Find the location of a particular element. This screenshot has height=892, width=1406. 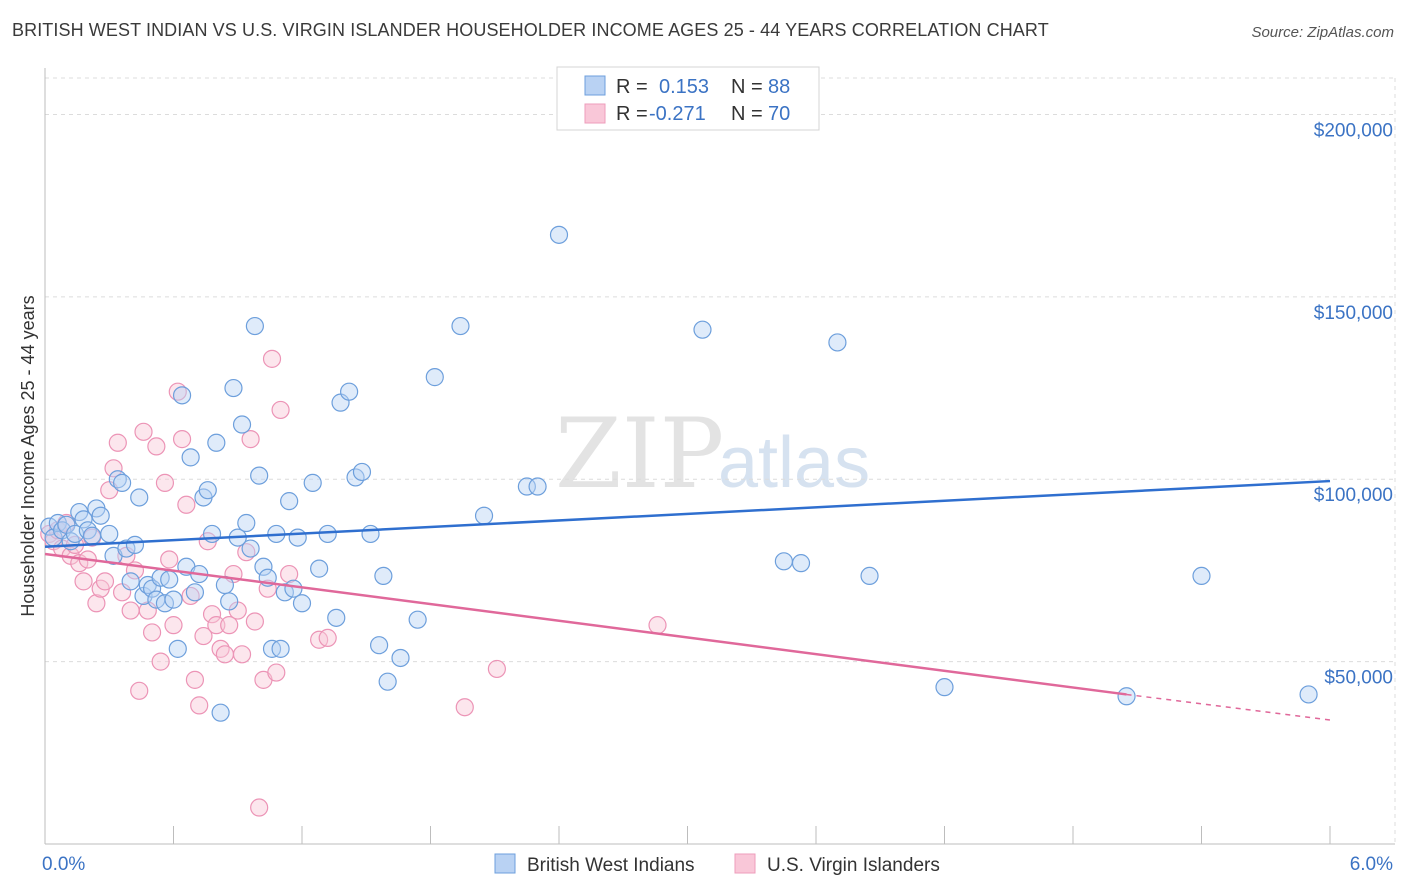

x-tick-label: 6.0% is located at coordinates (1371, 864).